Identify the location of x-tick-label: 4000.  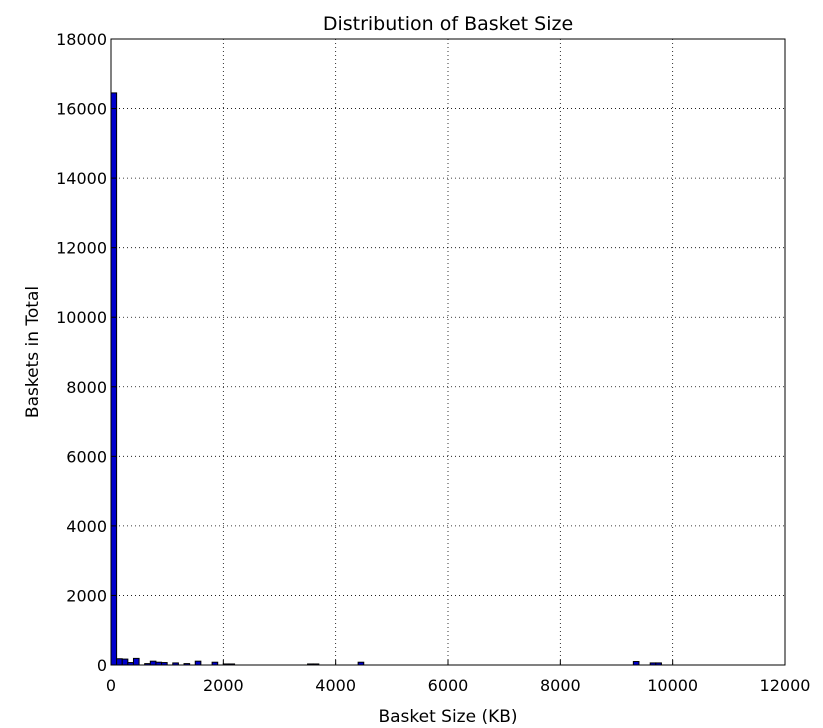
(335, 685).